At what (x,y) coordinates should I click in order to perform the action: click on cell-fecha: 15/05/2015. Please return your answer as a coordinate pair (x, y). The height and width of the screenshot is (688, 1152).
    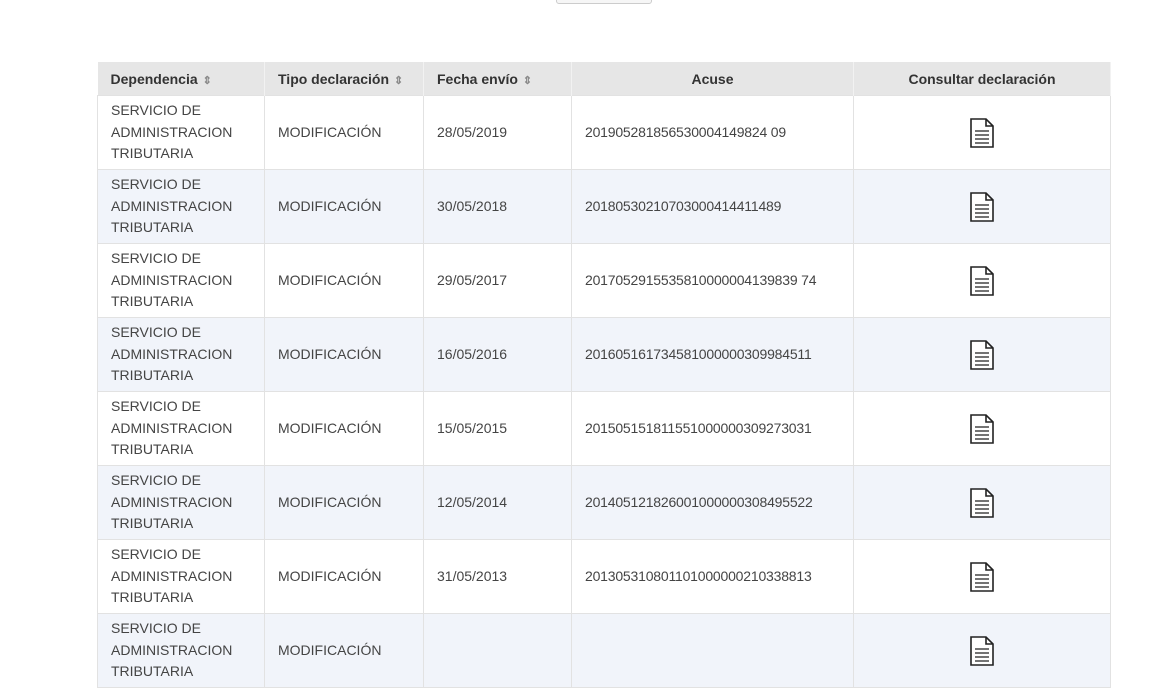
    Looking at the image, I should click on (497, 428).